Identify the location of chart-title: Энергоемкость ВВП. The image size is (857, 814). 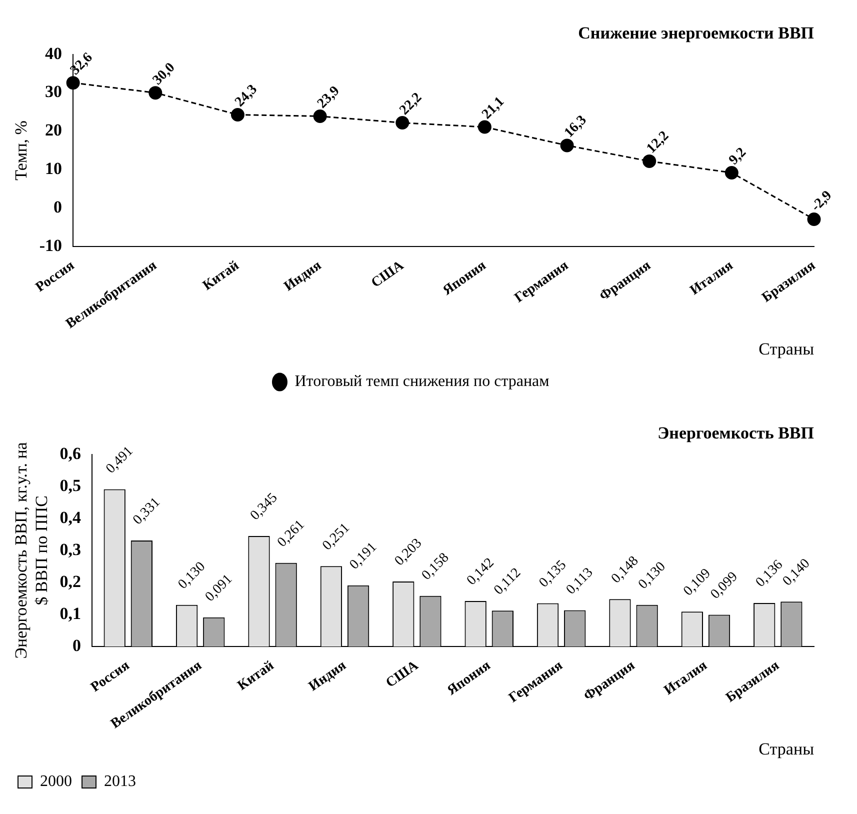
(736, 433).